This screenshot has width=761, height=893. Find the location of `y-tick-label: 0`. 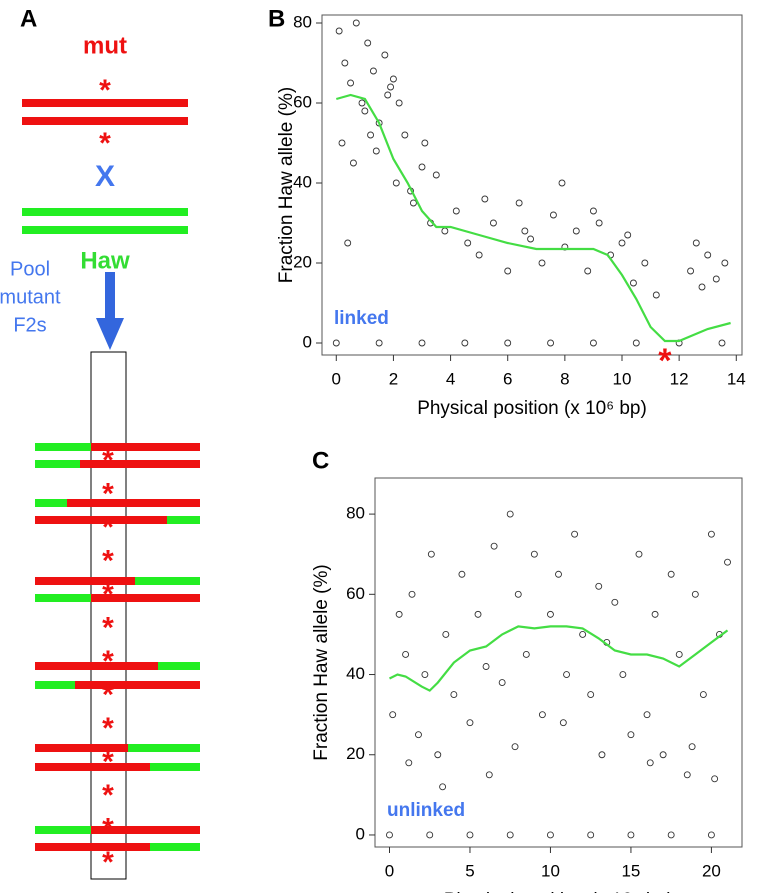

y-tick-label: 0 is located at coordinates (307, 341).